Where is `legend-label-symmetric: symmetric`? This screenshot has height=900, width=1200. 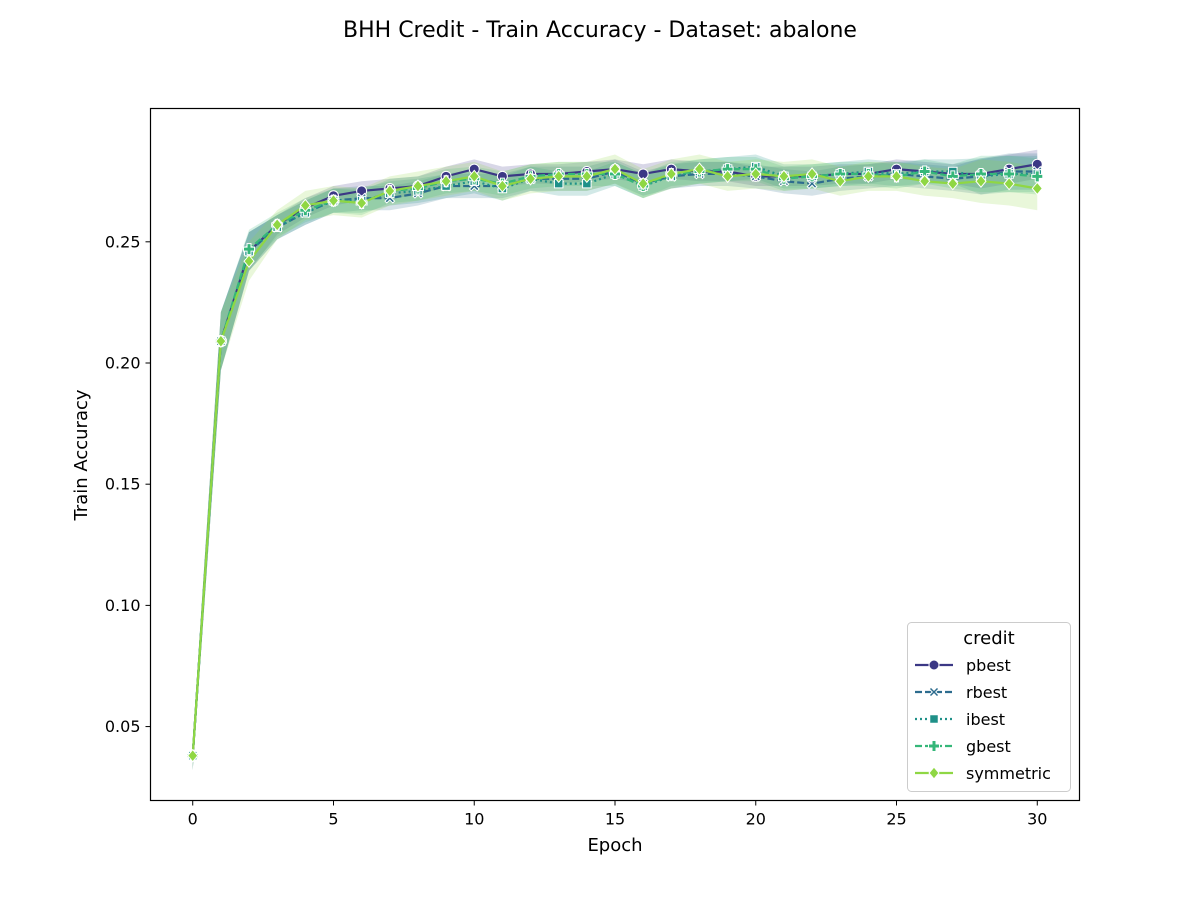
legend-label-symmetric: symmetric is located at coordinates (1008, 773).